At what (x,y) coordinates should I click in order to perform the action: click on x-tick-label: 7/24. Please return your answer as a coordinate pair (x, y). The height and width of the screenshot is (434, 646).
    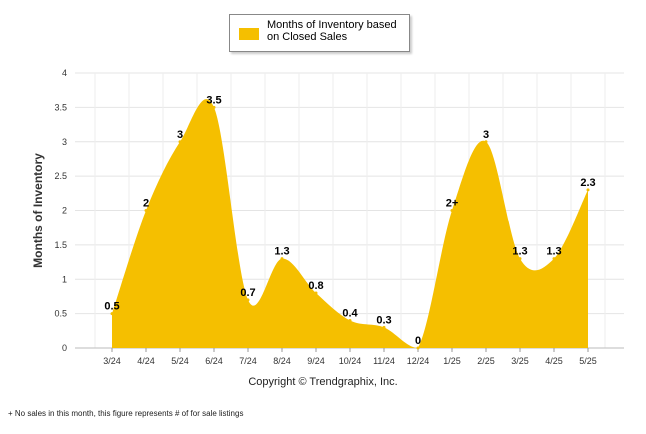
    Looking at the image, I should click on (248, 361).